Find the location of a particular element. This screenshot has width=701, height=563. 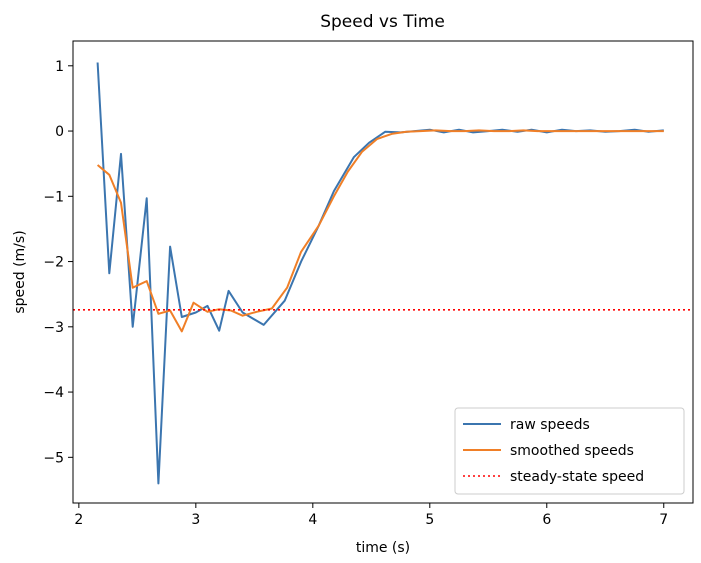

x-tick-label: 2 is located at coordinates (78, 520).